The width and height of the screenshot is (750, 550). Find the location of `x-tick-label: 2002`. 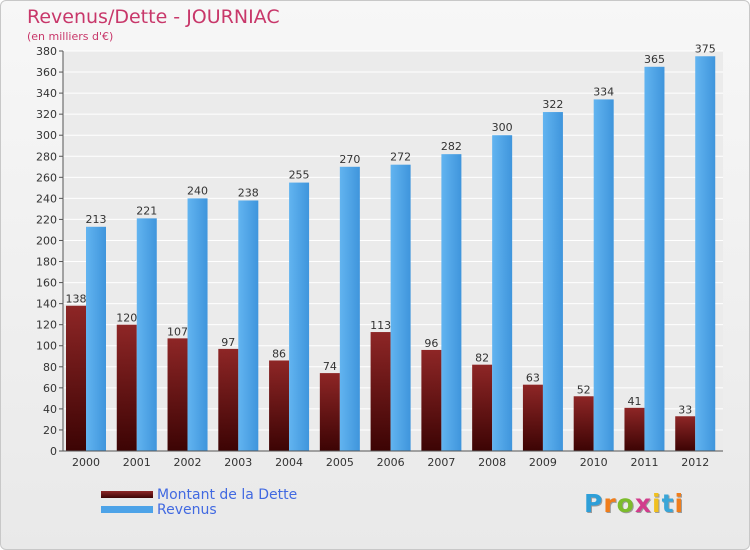

x-tick-label: 2002 is located at coordinates (188, 462).